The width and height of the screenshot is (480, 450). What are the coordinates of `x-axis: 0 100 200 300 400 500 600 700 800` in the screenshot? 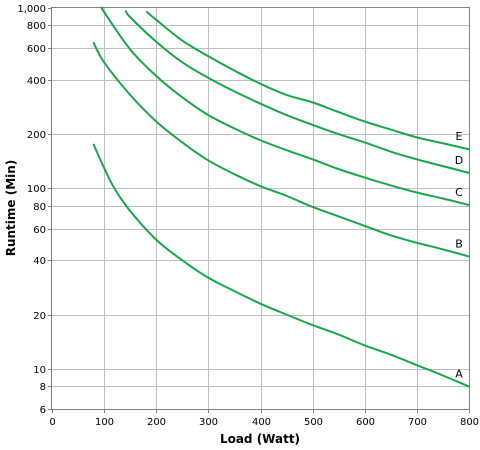 It's located at (264, 418).